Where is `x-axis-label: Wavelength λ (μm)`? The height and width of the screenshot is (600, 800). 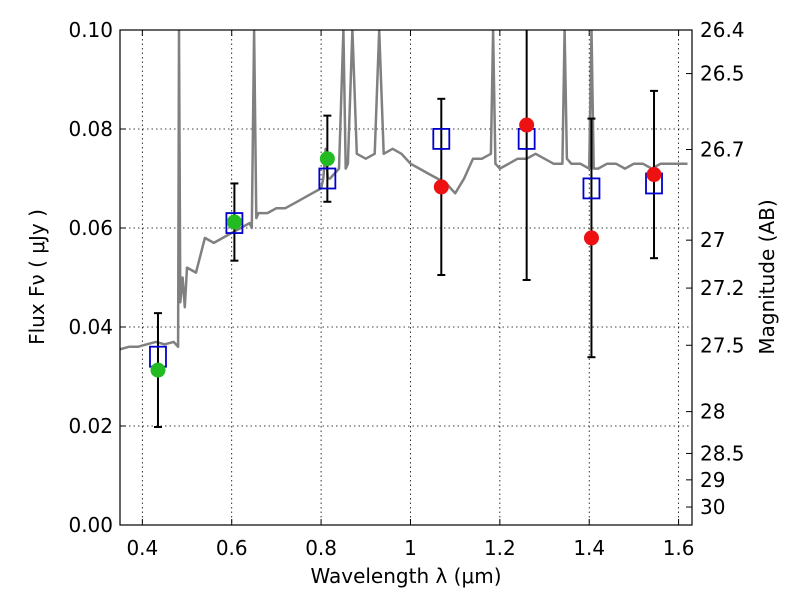
x-axis-label: Wavelength λ (μm) is located at coordinates (405, 576).